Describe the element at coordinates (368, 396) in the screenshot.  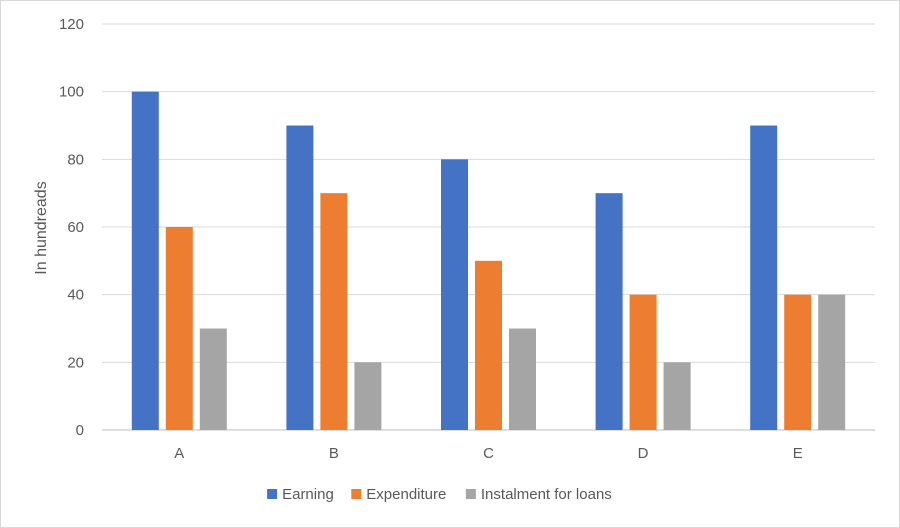
I see `bar-instalment-for-loans-b` at that location.